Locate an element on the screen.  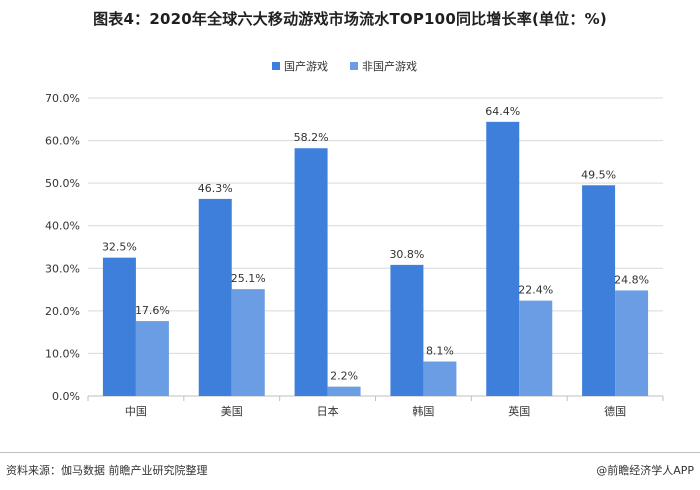
y-tick-label: 70.0% is located at coordinates (62, 98).